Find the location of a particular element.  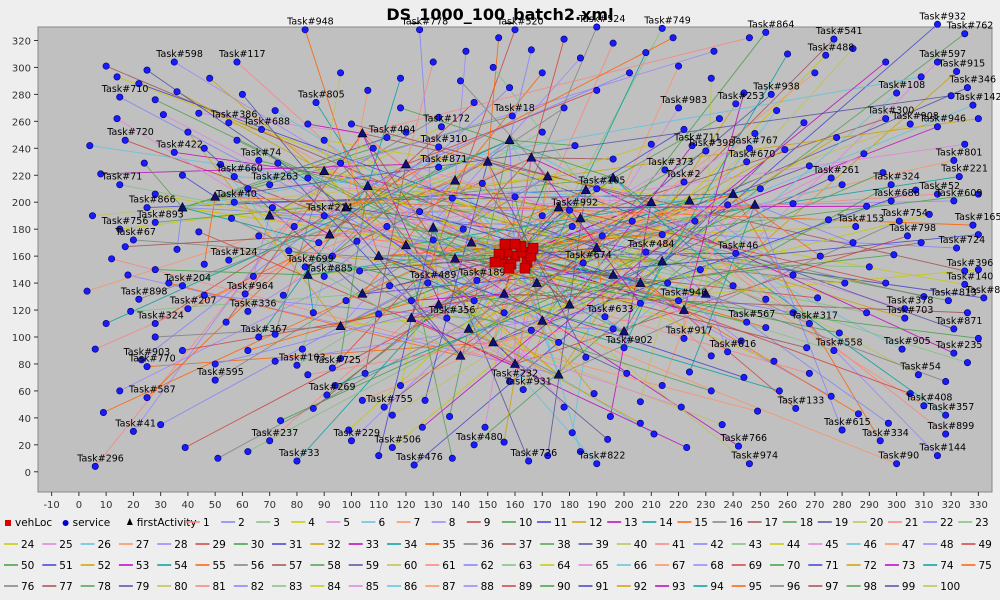

y-tick-label: 280 is located at coordinates (21, 95).